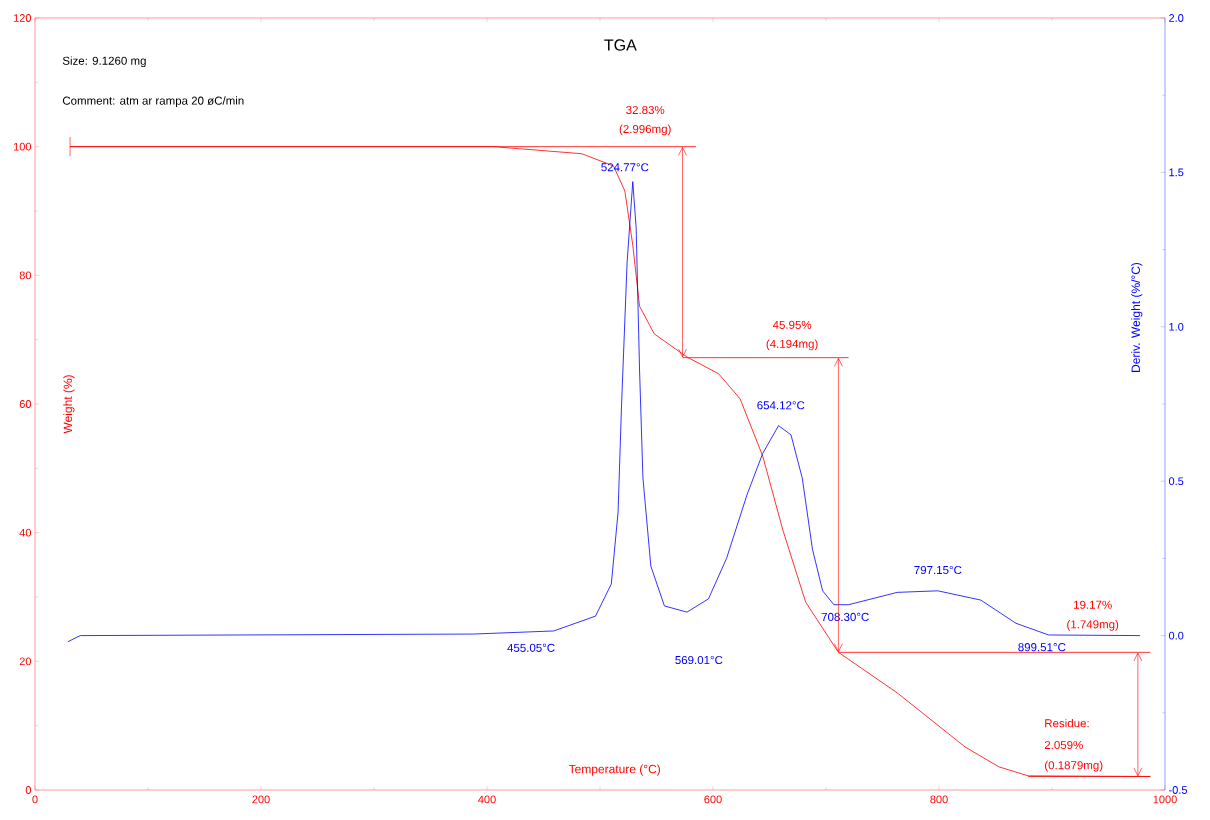  What do you see at coordinates (69, 404) in the screenshot?
I see `y-axis-title: Weight (%)` at bounding box center [69, 404].